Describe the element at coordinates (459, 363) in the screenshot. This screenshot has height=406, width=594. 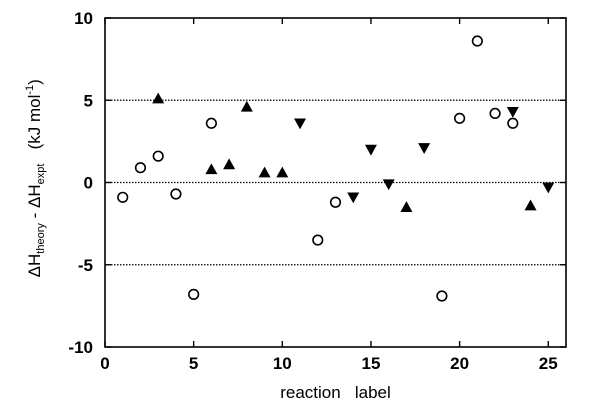
I see `x-tick-label: 20` at that location.